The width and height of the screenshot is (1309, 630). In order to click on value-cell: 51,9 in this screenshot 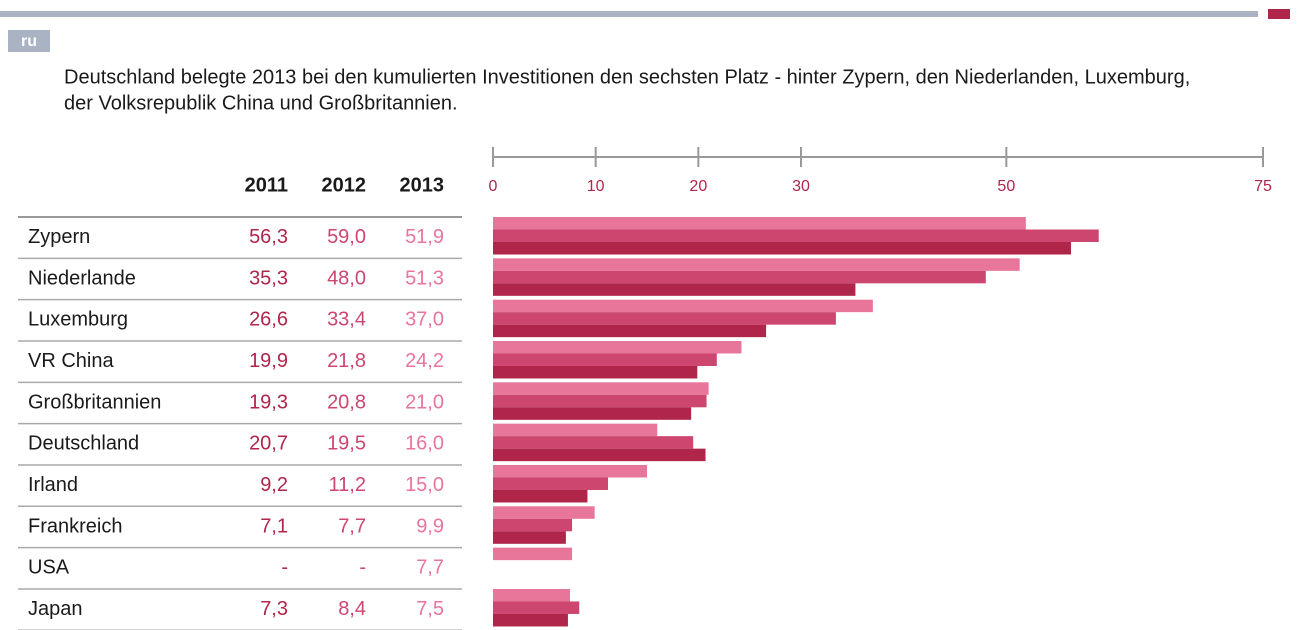, I will do `click(424, 237)`.